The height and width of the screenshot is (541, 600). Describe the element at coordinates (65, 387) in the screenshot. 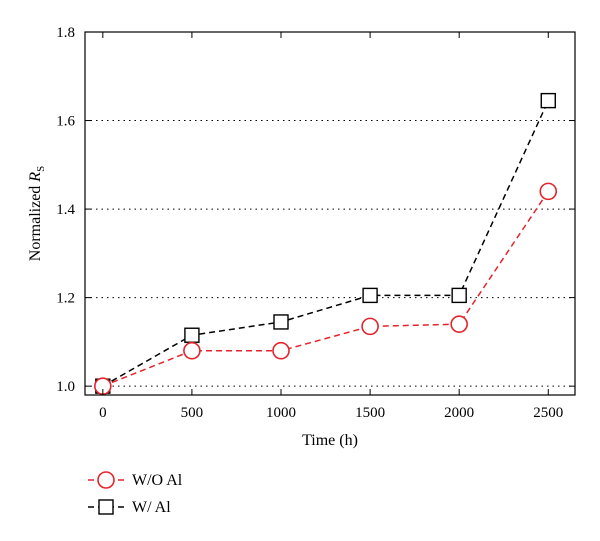

I see `y-tick-label: 1.0` at that location.